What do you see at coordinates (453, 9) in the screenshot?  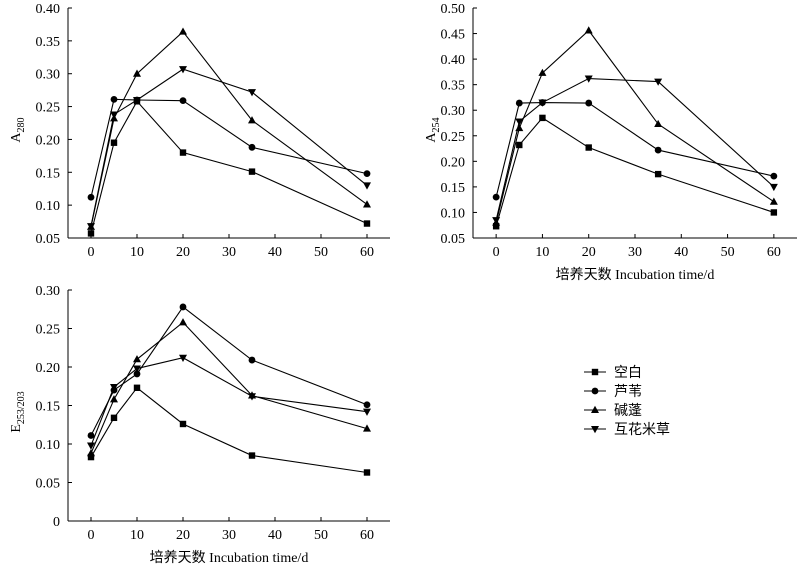 I see `y-tick-label: 0.50` at bounding box center [453, 9].